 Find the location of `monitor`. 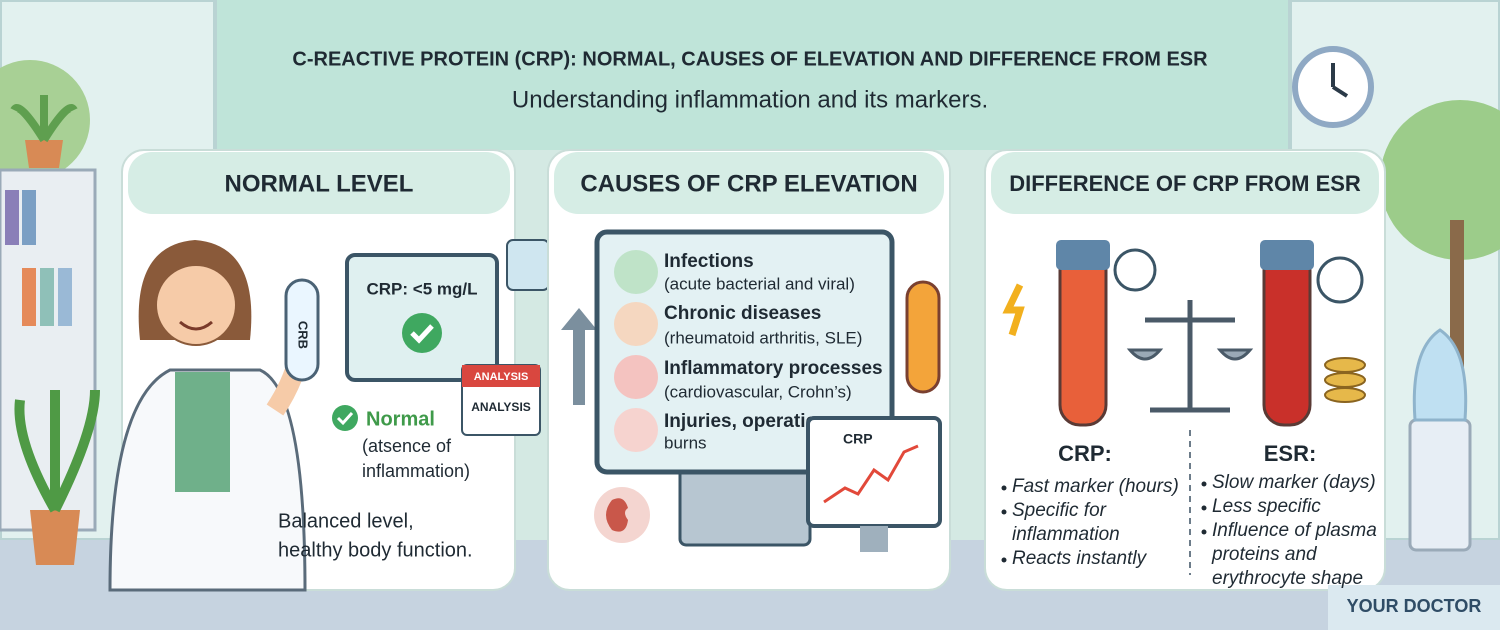

monitor is located at coordinates (744, 352).